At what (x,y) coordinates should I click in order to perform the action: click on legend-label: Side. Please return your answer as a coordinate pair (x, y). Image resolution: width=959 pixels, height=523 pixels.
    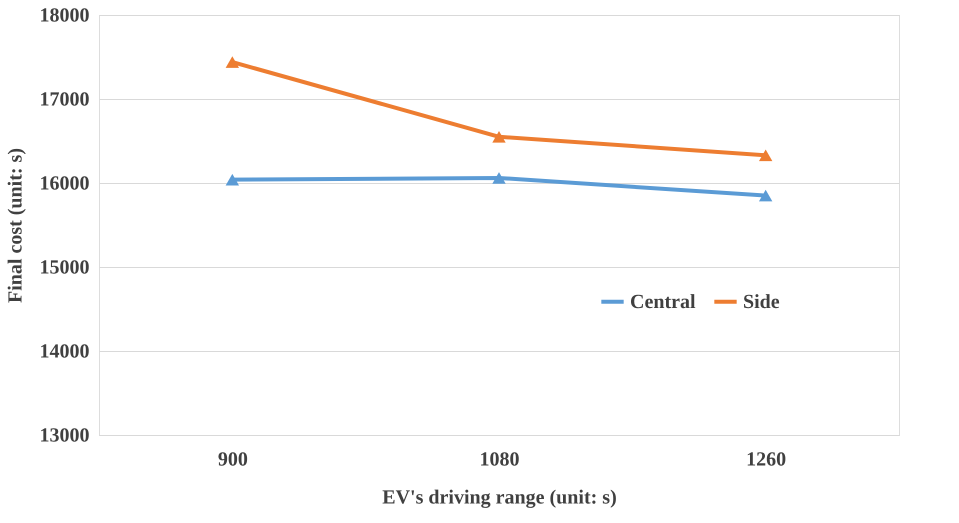
    Looking at the image, I should click on (761, 301).